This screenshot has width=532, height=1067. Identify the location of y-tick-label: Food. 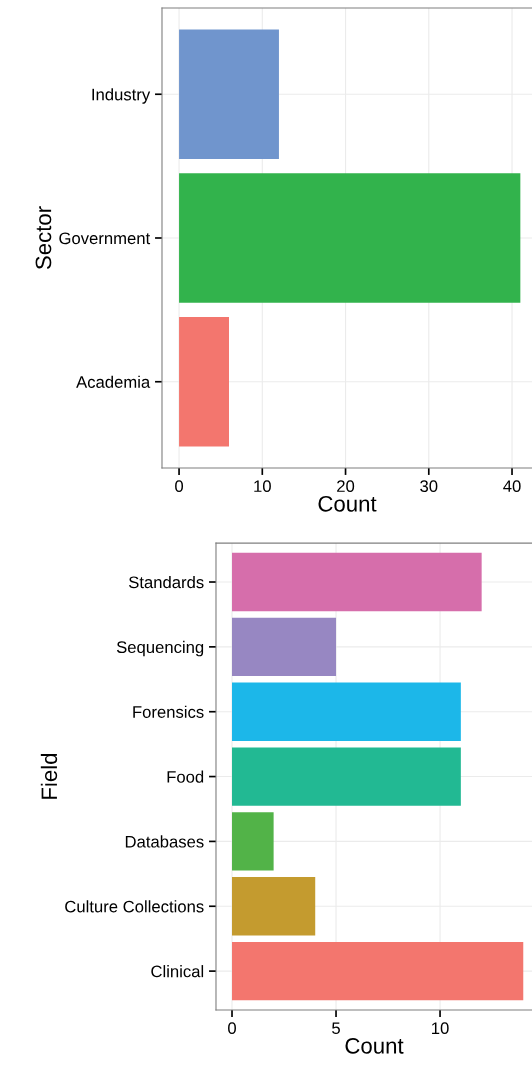
(185, 776).